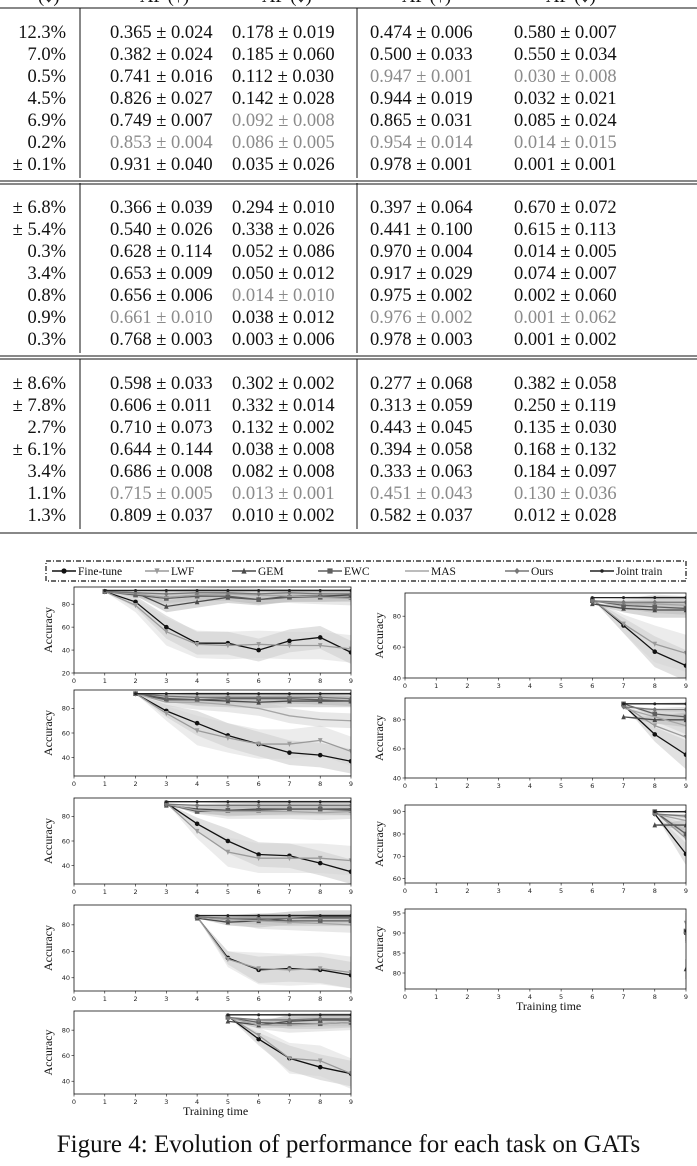 This screenshot has height=1166, width=697. I want to click on table-cell-left: 0.3%, so click(46, 252).